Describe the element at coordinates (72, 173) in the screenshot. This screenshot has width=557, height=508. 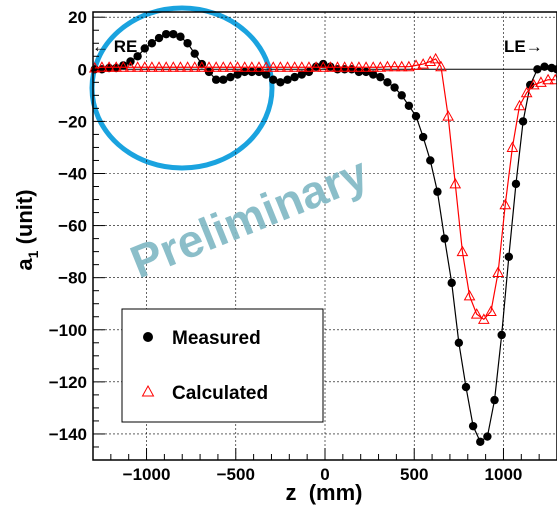
I see `y-tick-label: −40` at that location.